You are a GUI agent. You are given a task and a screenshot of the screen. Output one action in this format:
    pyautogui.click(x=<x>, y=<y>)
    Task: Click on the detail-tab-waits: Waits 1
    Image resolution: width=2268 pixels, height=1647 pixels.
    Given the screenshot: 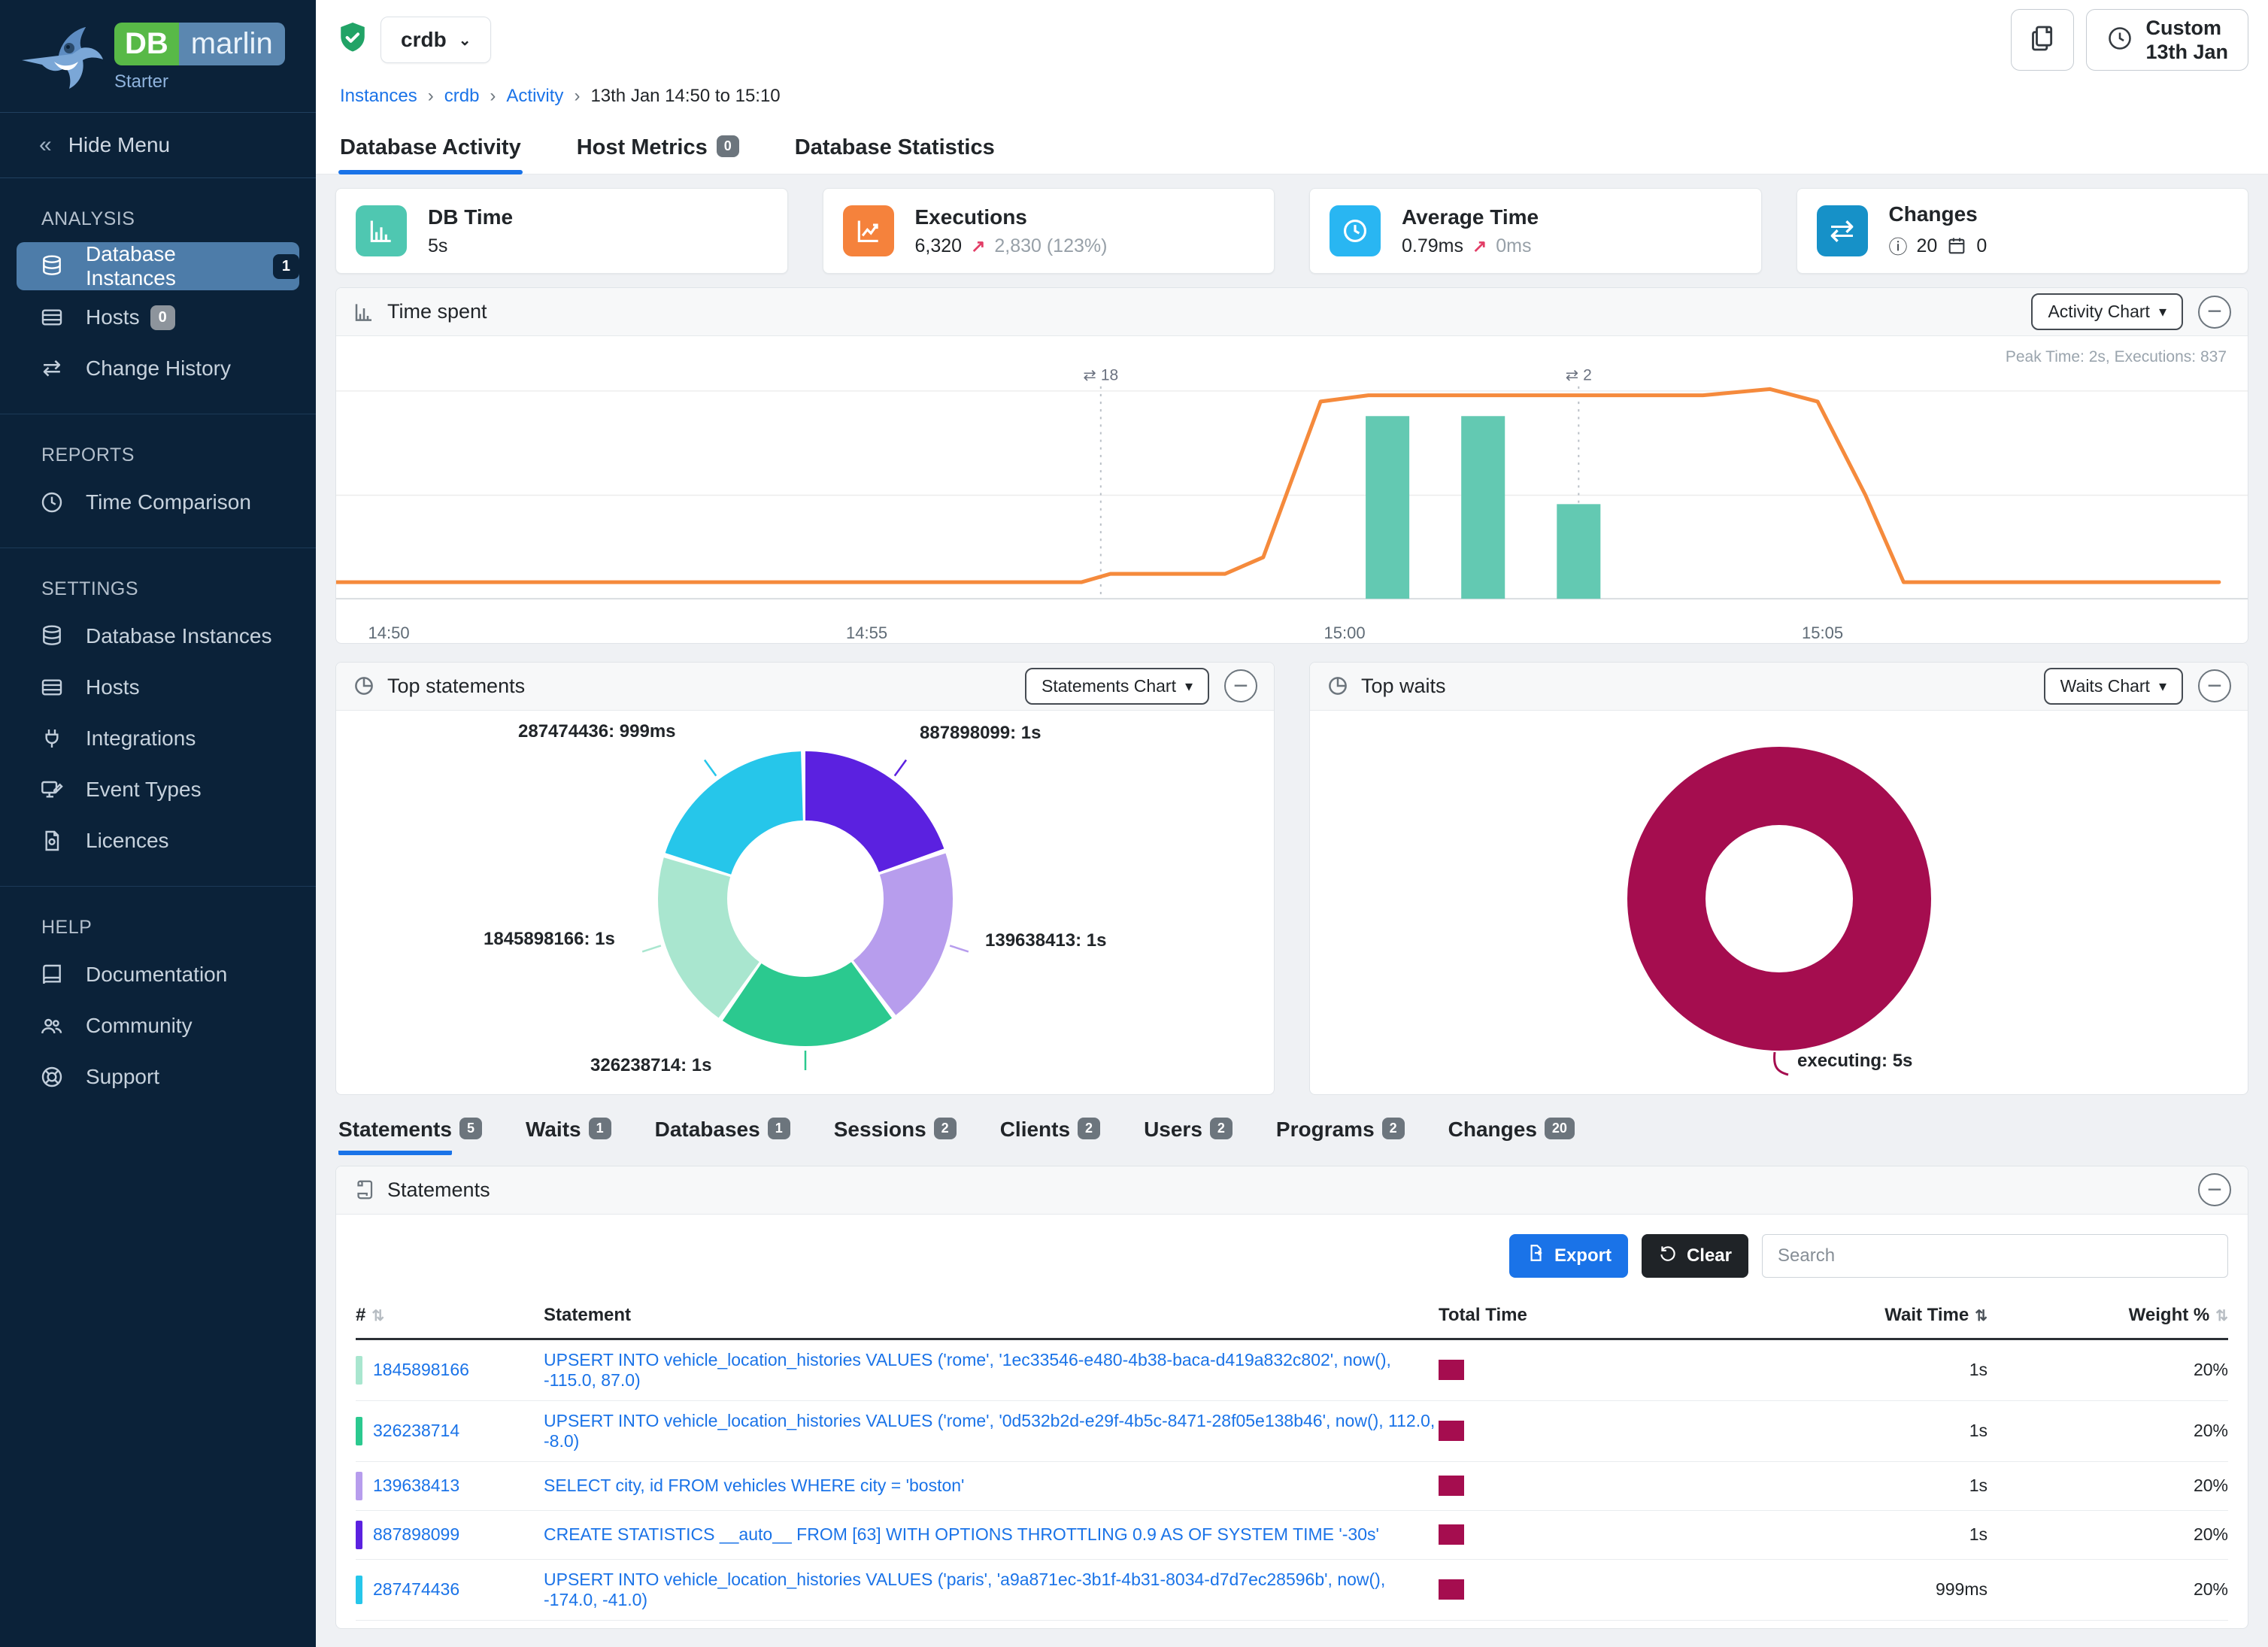 What is the action you would take?
    pyautogui.click(x=569, y=1136)
    